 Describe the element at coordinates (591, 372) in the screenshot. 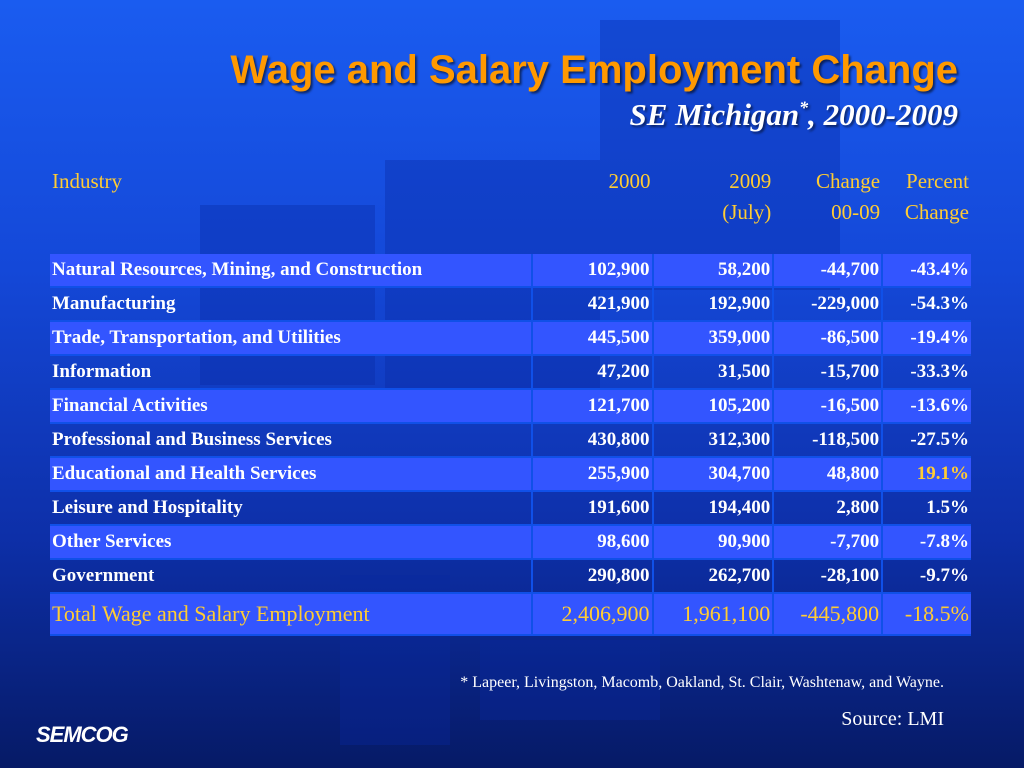

I see `value-2000-cell: 47,200` at that location.